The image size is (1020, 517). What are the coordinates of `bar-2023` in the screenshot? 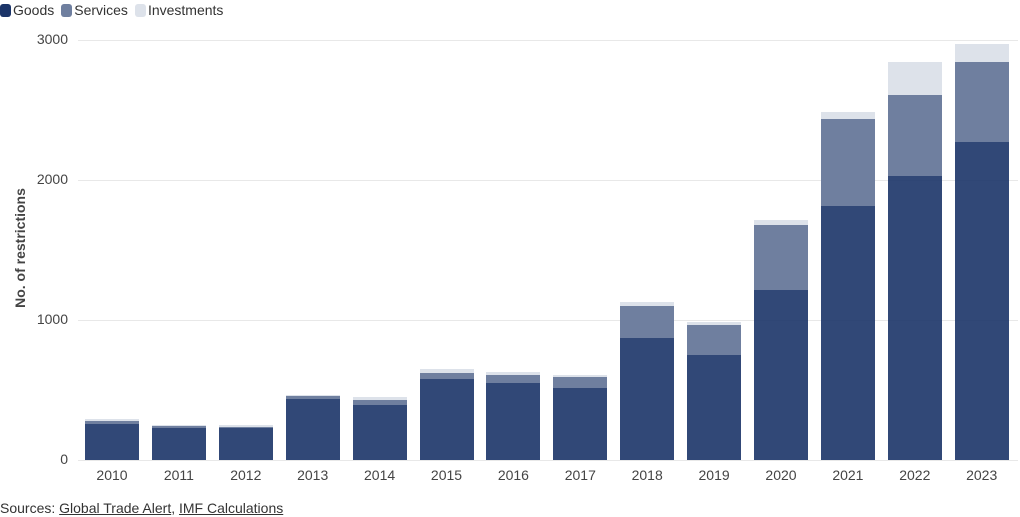 It's located at (981, 252).